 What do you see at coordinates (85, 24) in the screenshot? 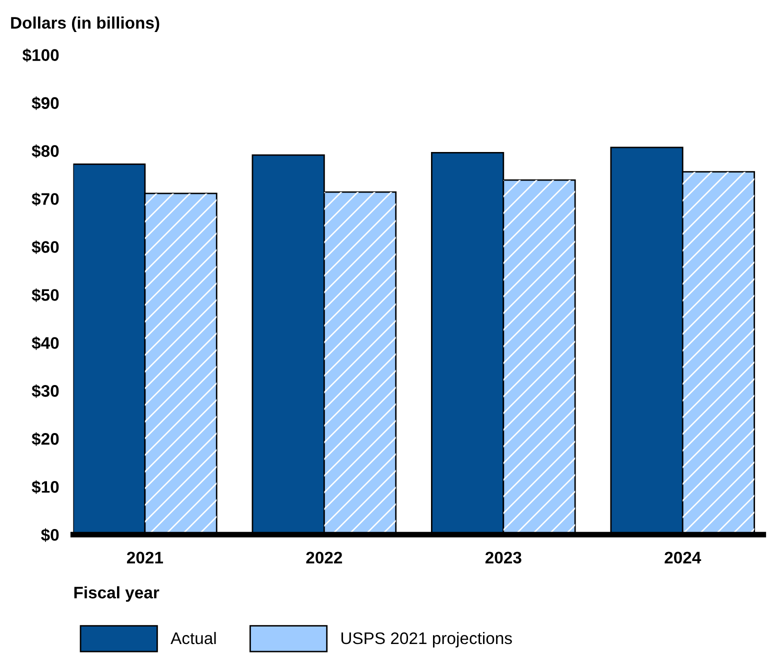
I see `y-axis-title: Dollars (in billions)` at bounding box center [85, 24].